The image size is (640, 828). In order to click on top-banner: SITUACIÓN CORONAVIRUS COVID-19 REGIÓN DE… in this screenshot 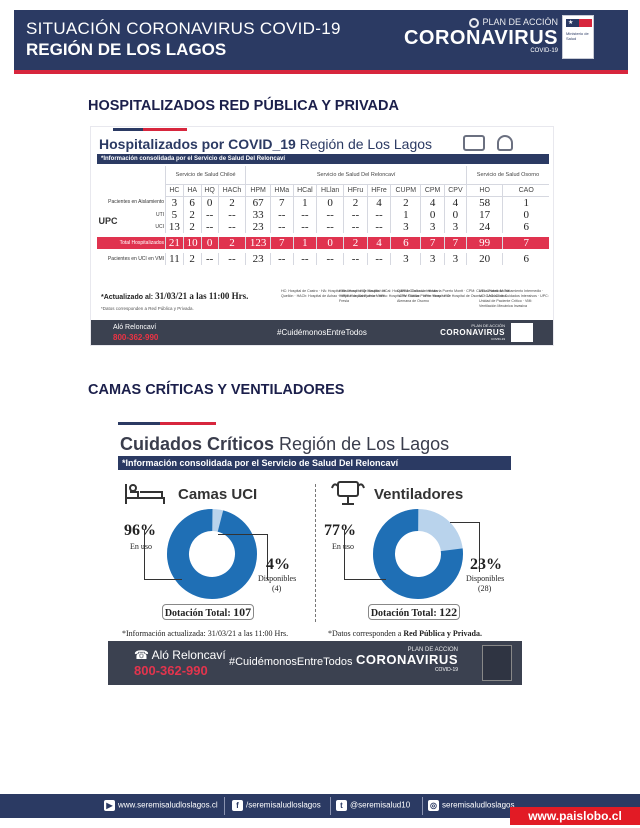, I will do `click(320, 37)`.